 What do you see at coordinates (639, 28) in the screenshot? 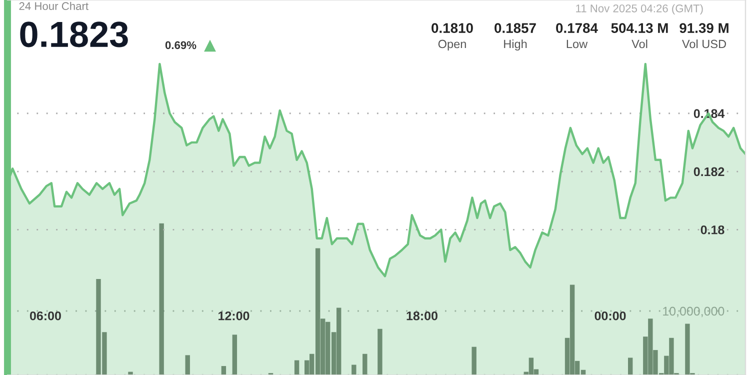
I see `annotation: 504.13 M` at bounding box center [639, 28].